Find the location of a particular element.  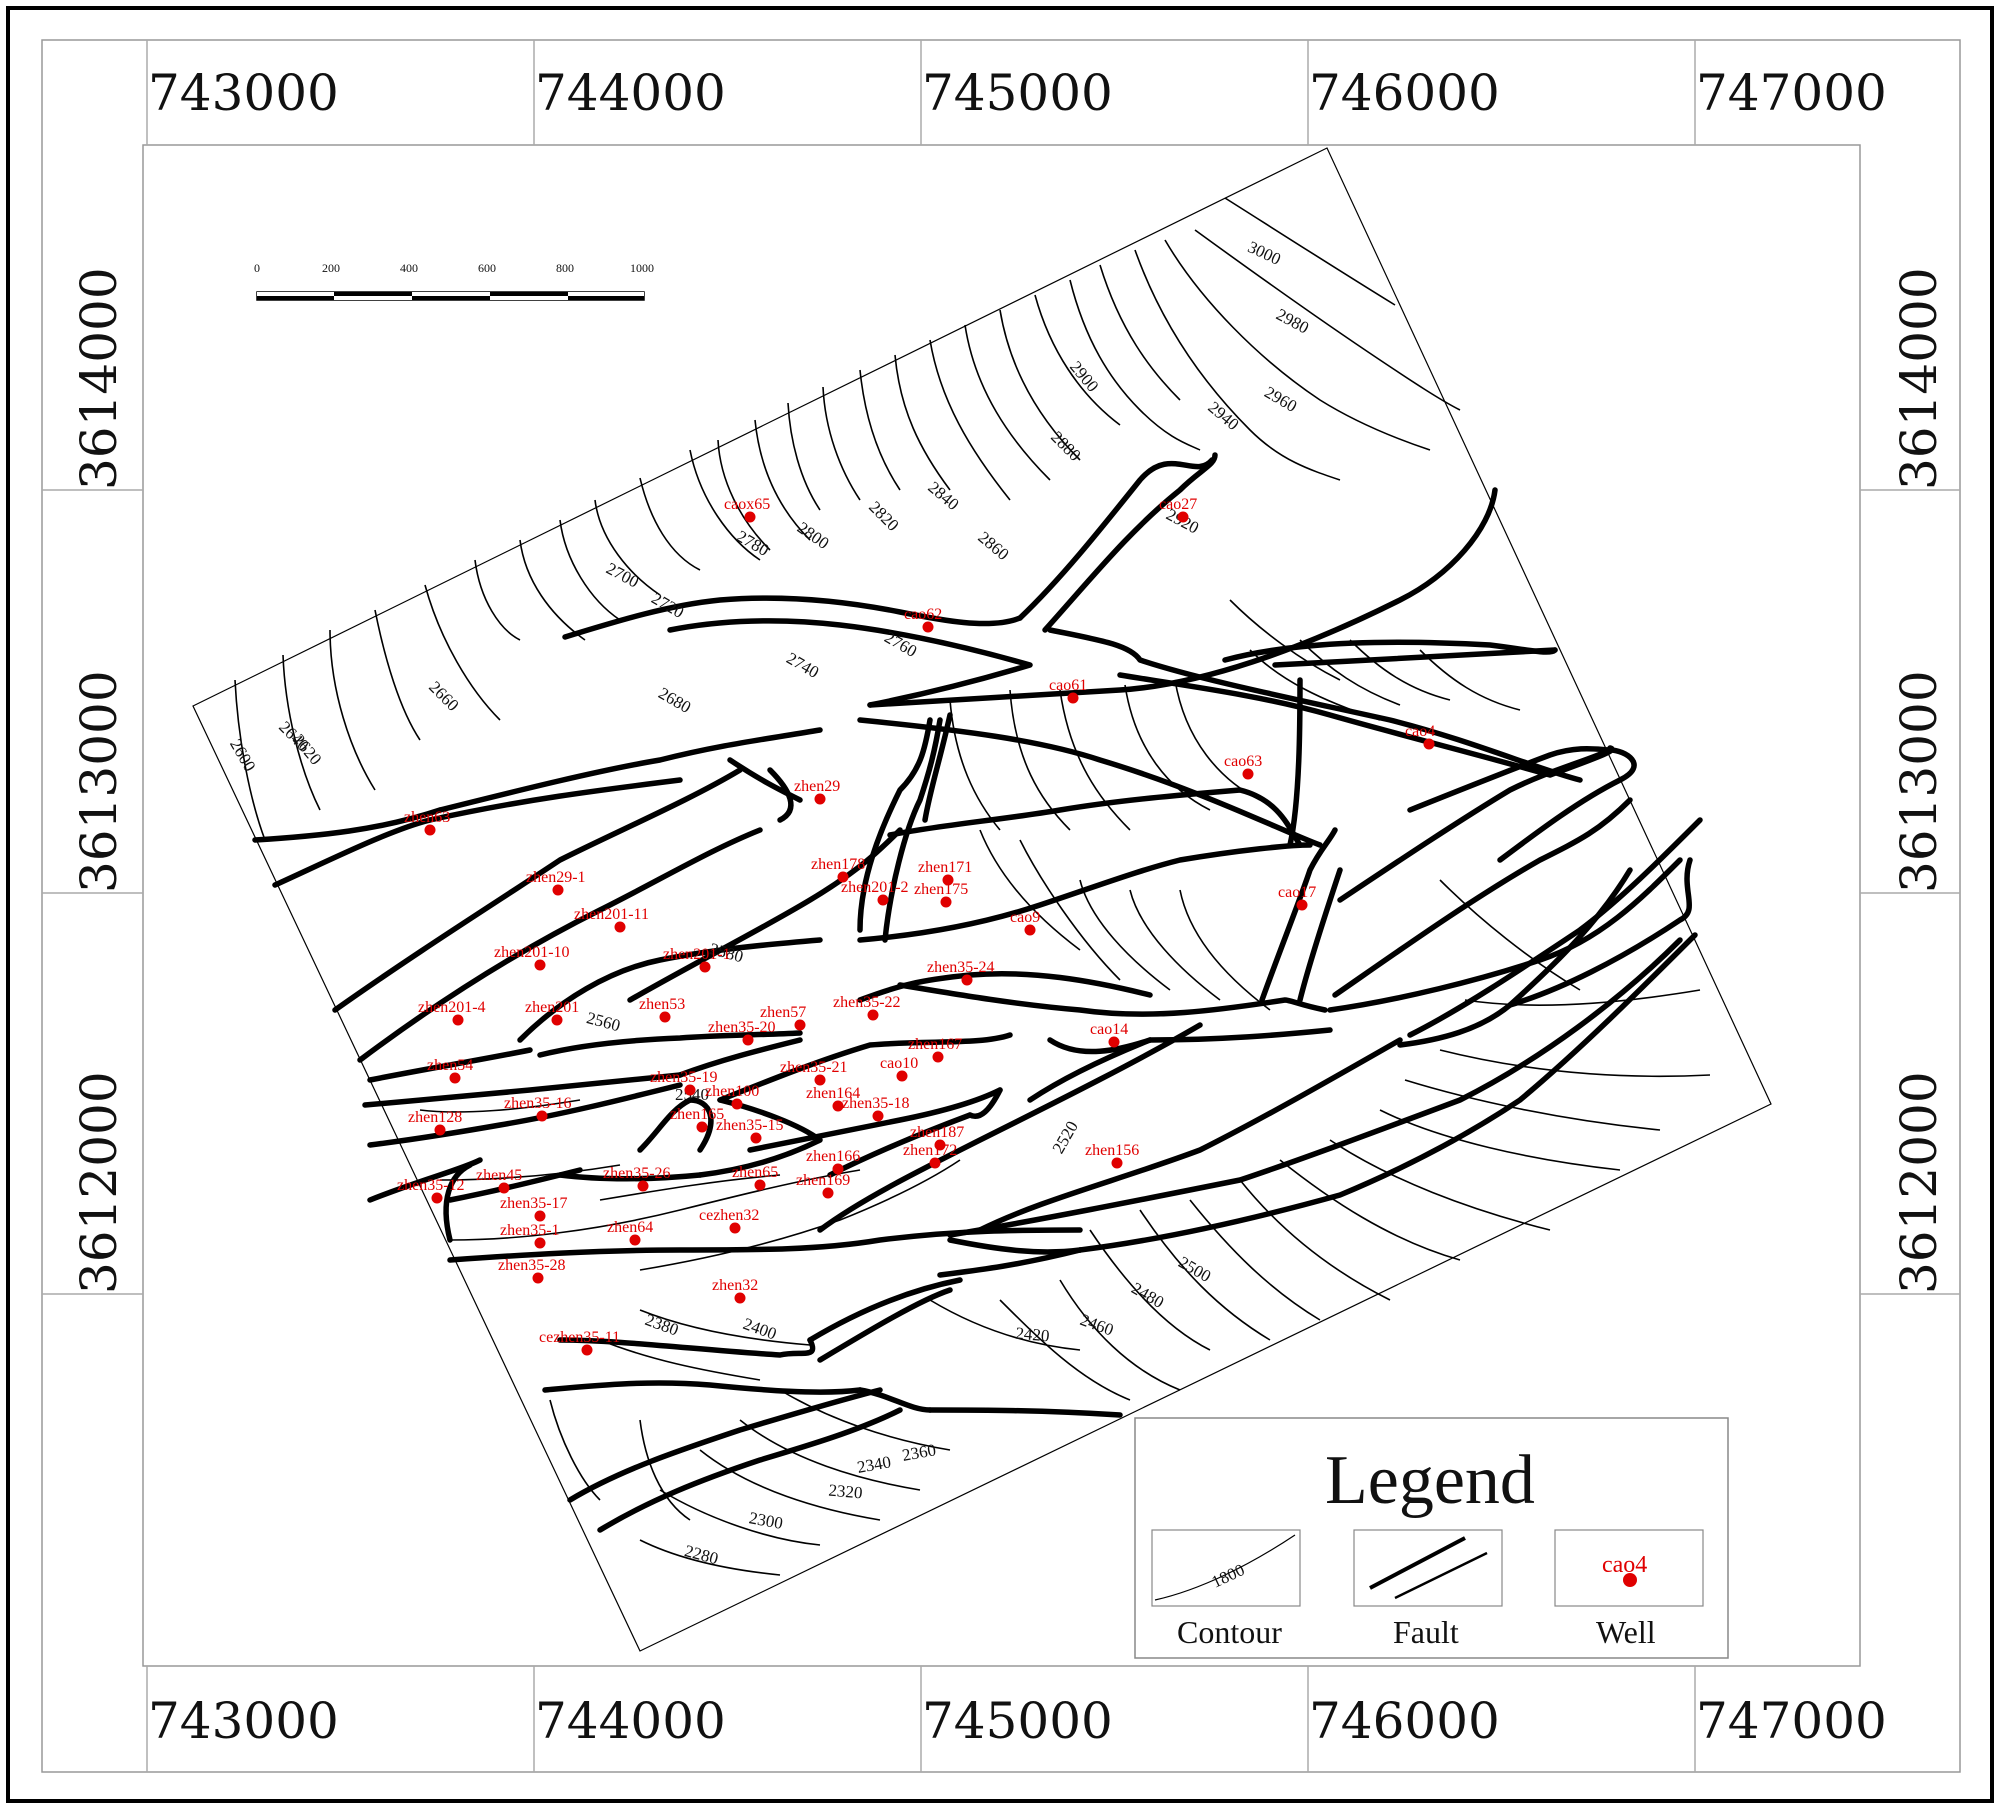

well-marker: zhen172 is located at coordinates (930, 1155).